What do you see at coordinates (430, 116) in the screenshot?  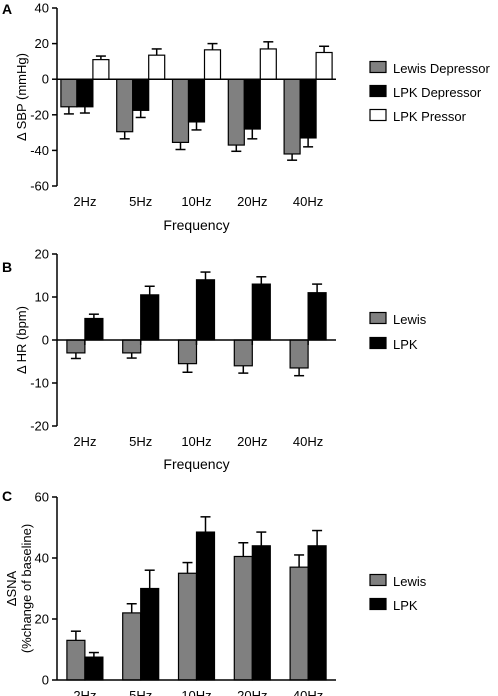 I see `legend-label: LPK Pressor` at bounding box center [430, 116].